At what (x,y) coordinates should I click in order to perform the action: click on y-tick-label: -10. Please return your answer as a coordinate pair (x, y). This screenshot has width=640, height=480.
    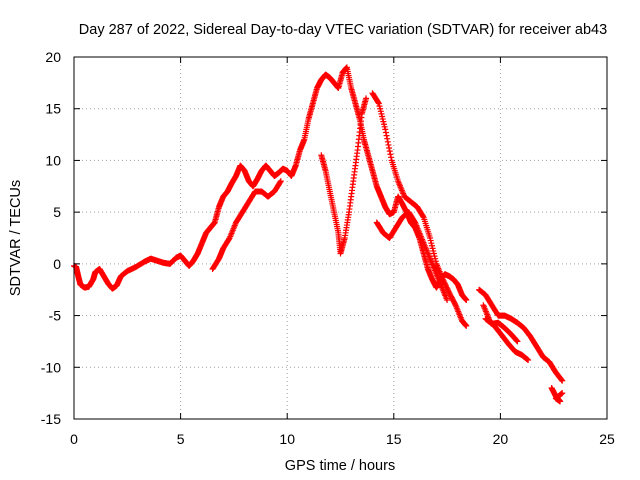
    Looking at the image, I should click on (51, 367).